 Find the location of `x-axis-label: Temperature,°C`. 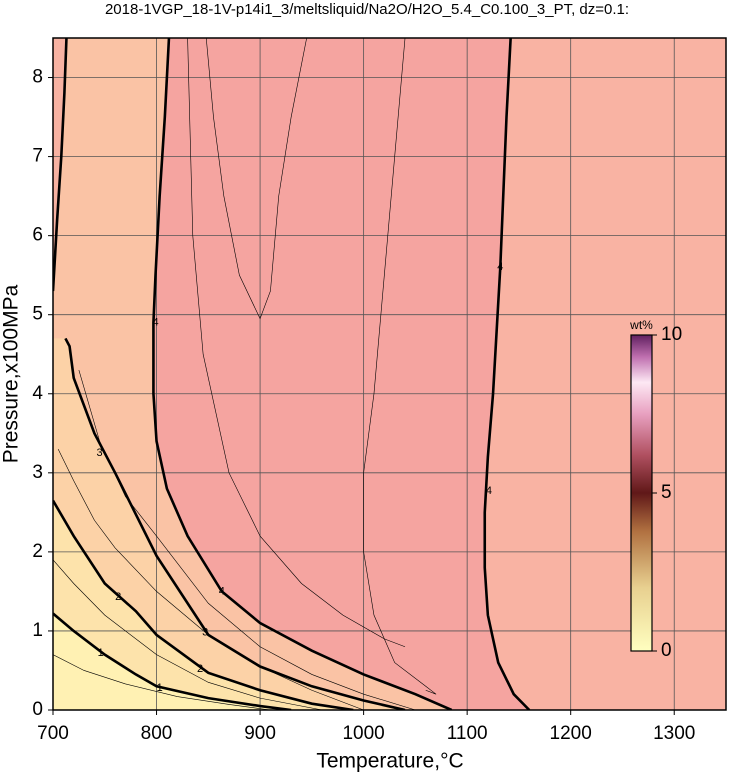

x-axis-label: Temperature,°C is located at coordinates (389, 761).